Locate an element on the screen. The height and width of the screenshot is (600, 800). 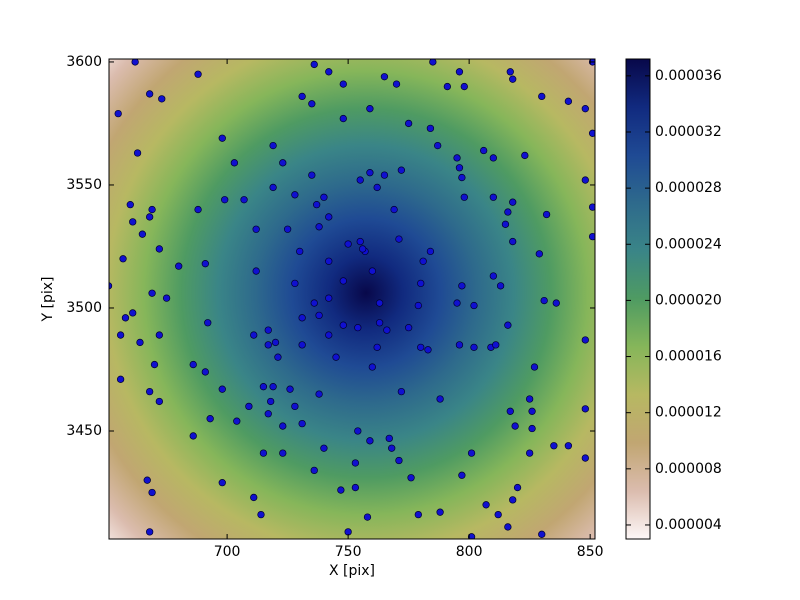
colorbar-tick-label: 0.000016 is located at coordinates (688, 357).